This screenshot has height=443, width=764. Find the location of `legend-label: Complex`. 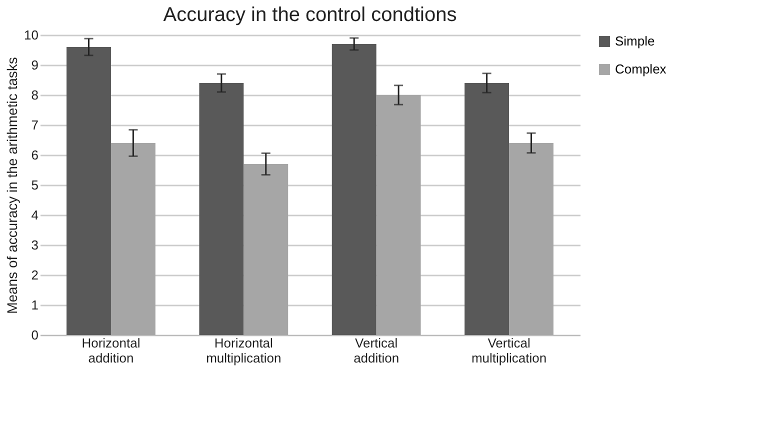

legend-label: Complex is located at coordinates (641, 69).